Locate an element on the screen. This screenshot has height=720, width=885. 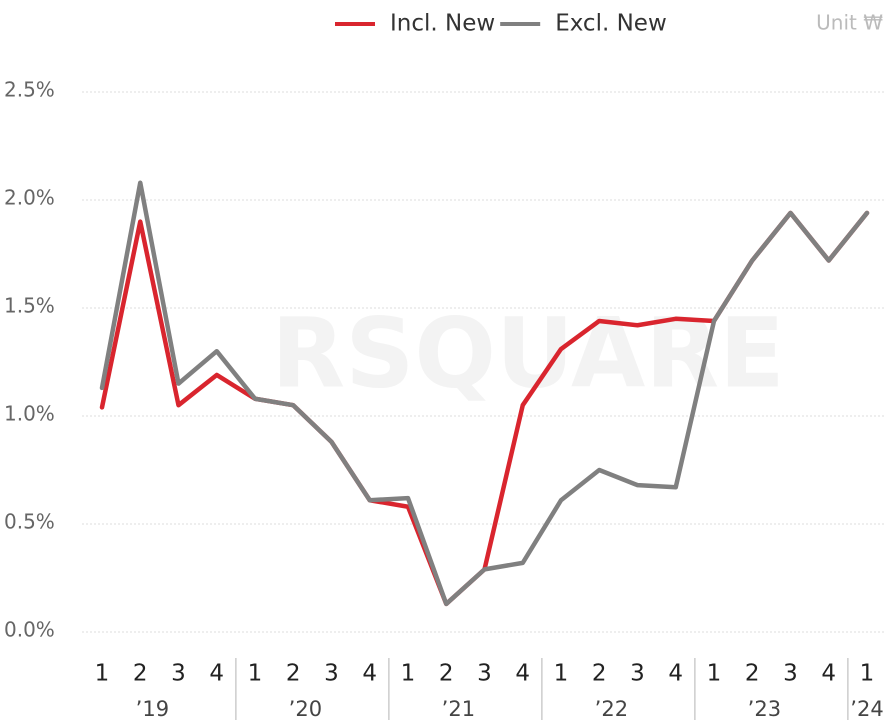
year-label: ’19 is located at coordinates (152, 708).